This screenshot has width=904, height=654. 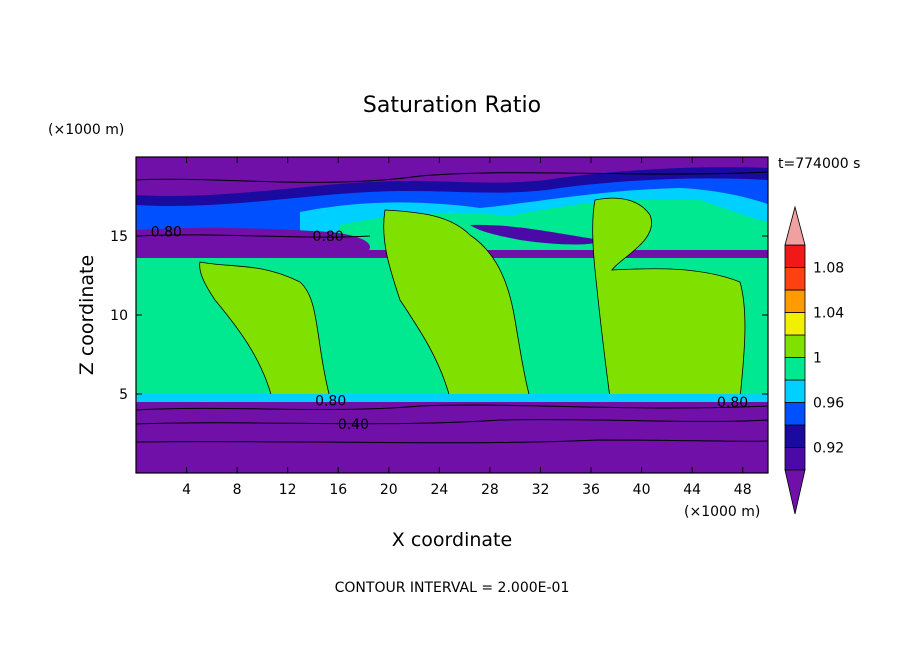 I want to click on lower-dry-layer, so click(x=452, y=437).